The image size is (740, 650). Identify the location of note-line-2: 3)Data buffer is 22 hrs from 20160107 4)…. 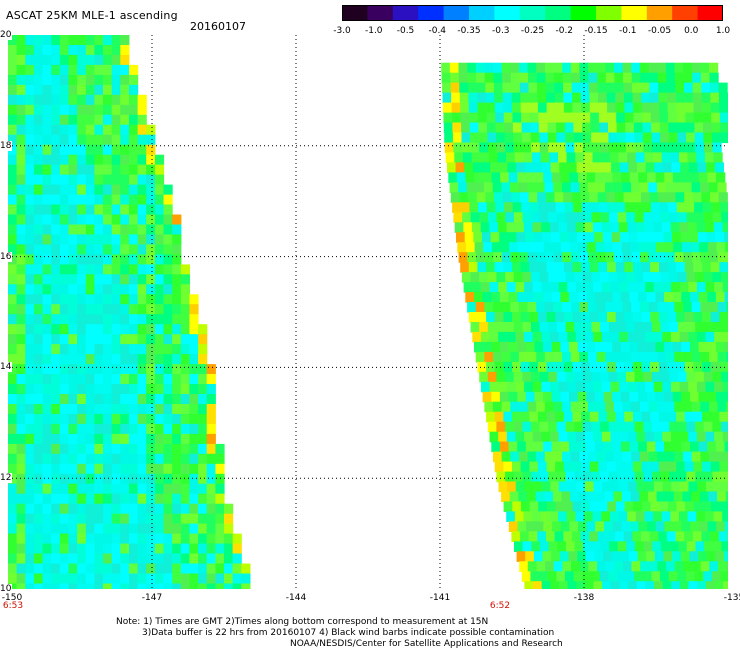
(348, 633).